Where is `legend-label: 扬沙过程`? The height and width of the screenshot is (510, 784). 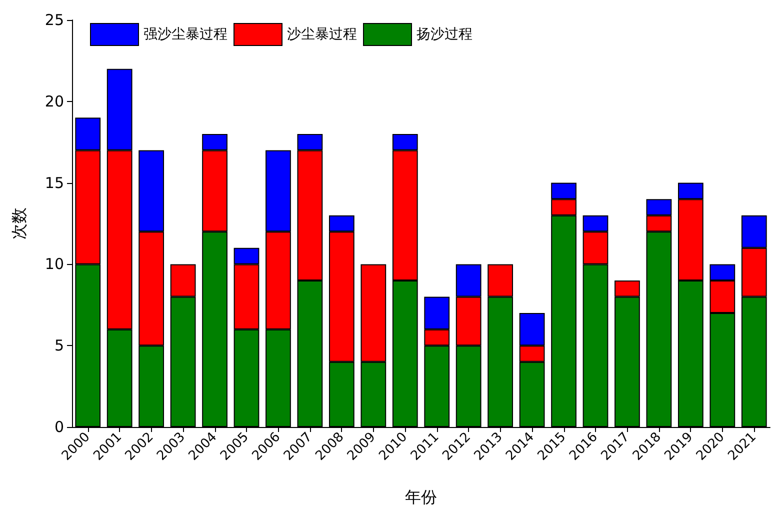
legend-label: 扬沙过程 is located at coordinates (444, 34).